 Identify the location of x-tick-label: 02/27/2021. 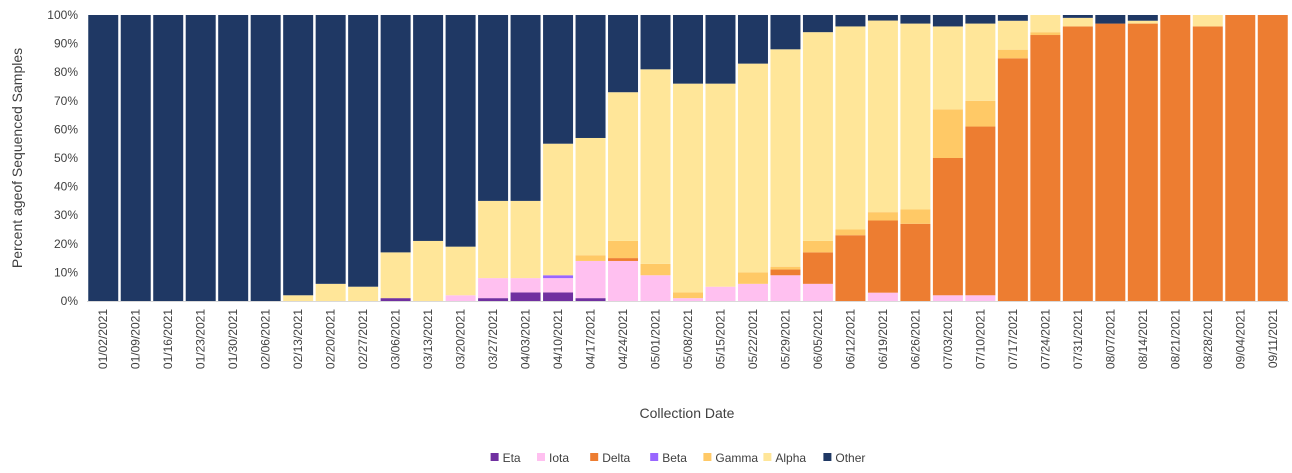
(363, 339).